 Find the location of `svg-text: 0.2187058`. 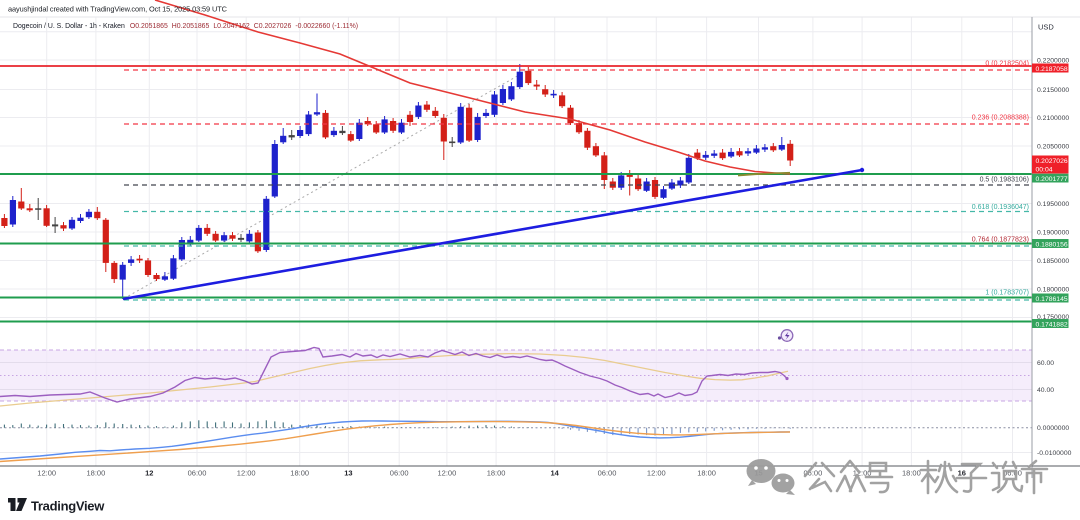

svg-text: 0.2187058 is located at coordinates (1052, 69).